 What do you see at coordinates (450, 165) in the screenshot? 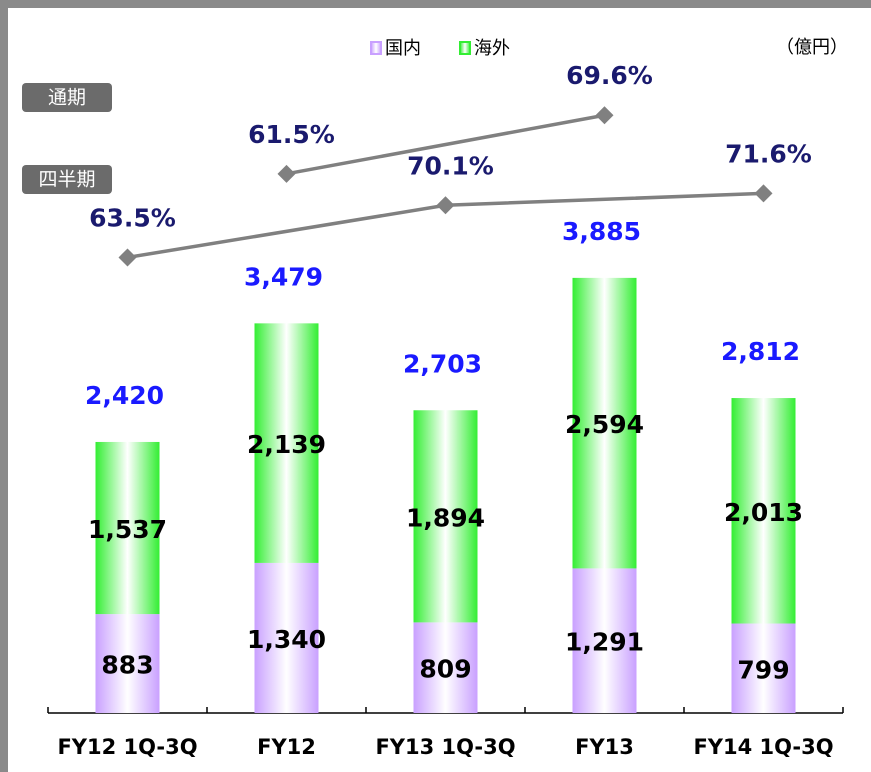
I see `line-label: 70.1%` at bounding box center [450, 165].